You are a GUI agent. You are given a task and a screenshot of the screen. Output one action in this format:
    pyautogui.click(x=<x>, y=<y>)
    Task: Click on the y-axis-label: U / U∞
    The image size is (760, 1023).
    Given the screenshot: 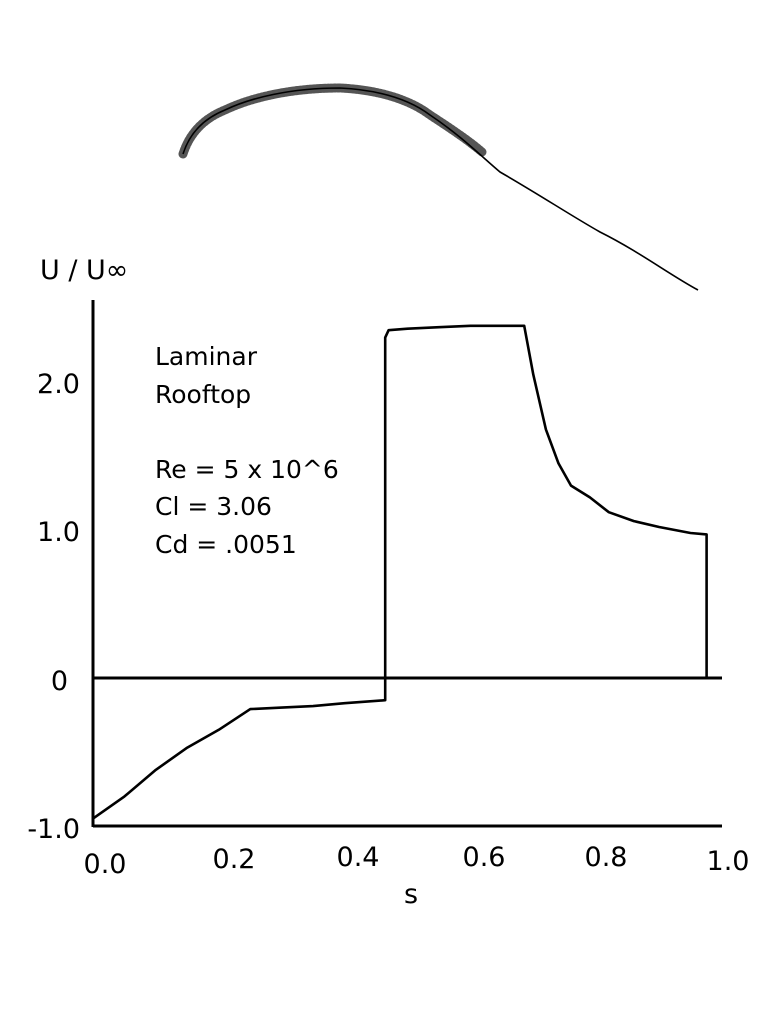 What is the action you would take?
    pyautogui.click(x=84, y=270)
    